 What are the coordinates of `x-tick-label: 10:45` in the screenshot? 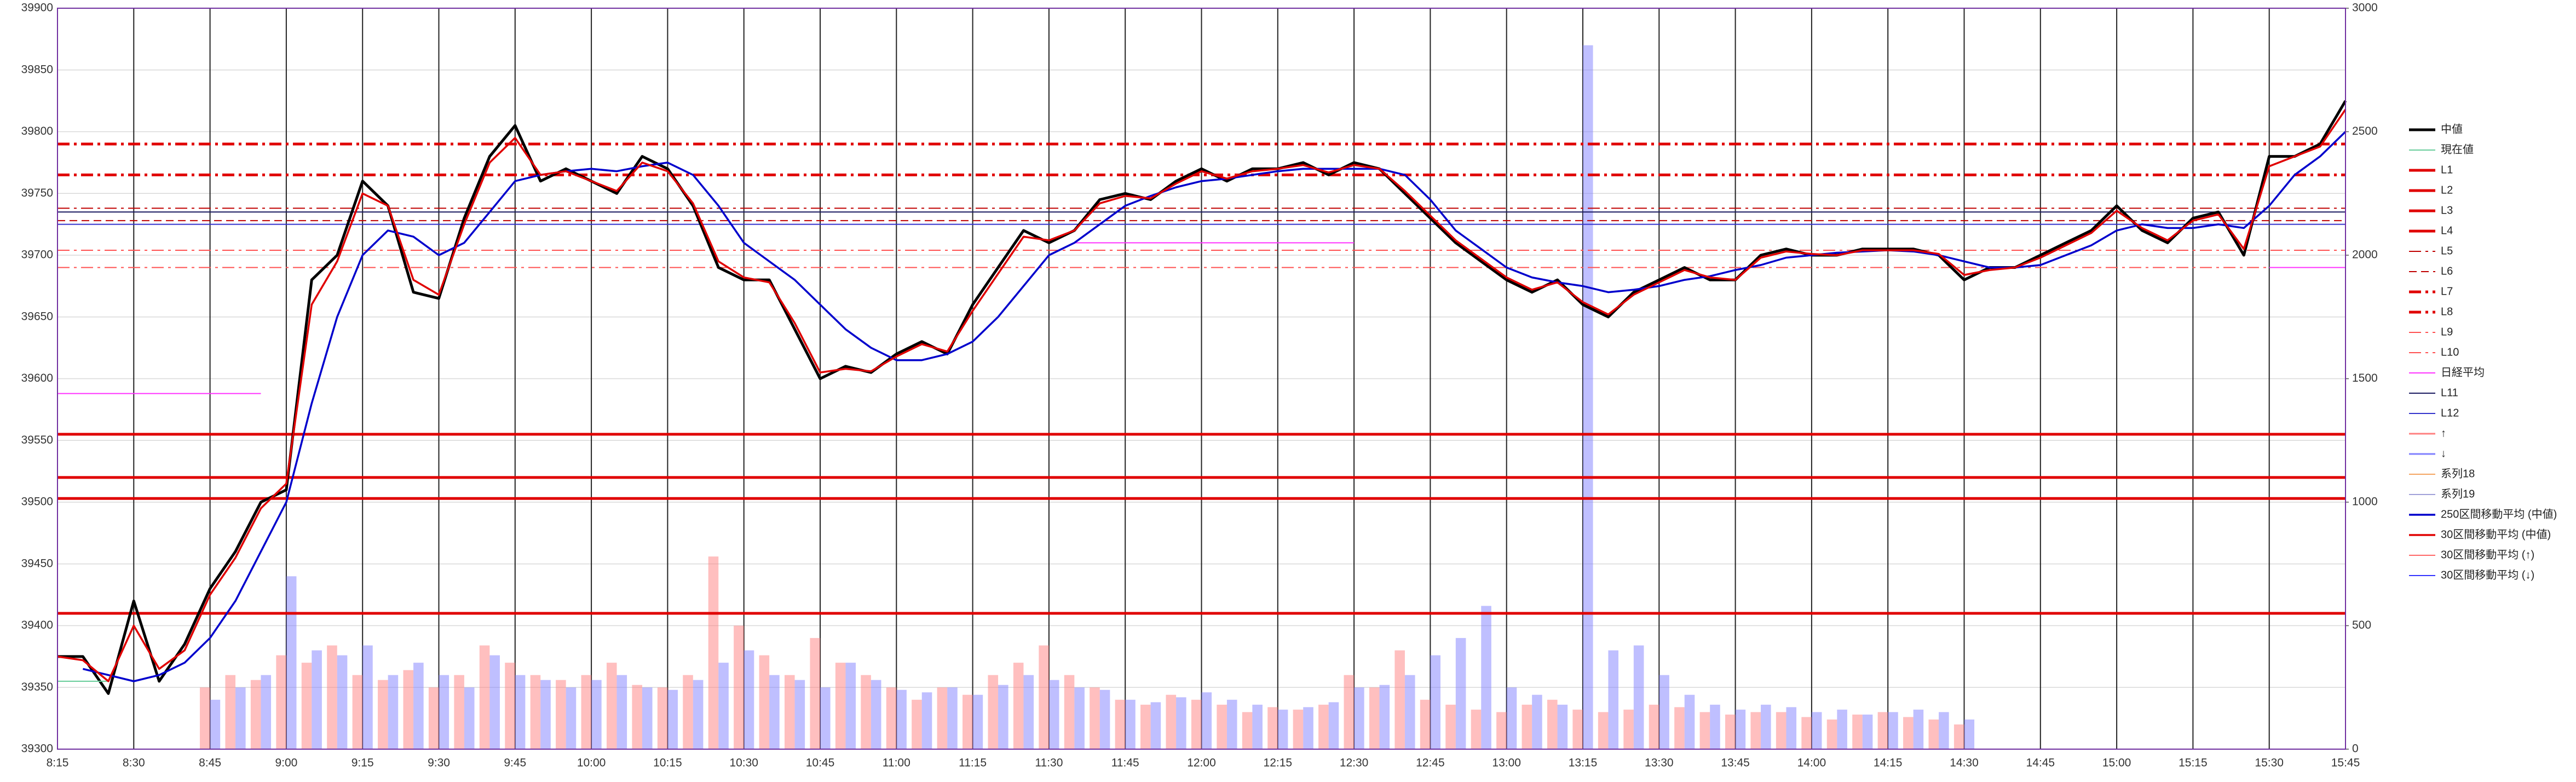 It's located at (820, 763).